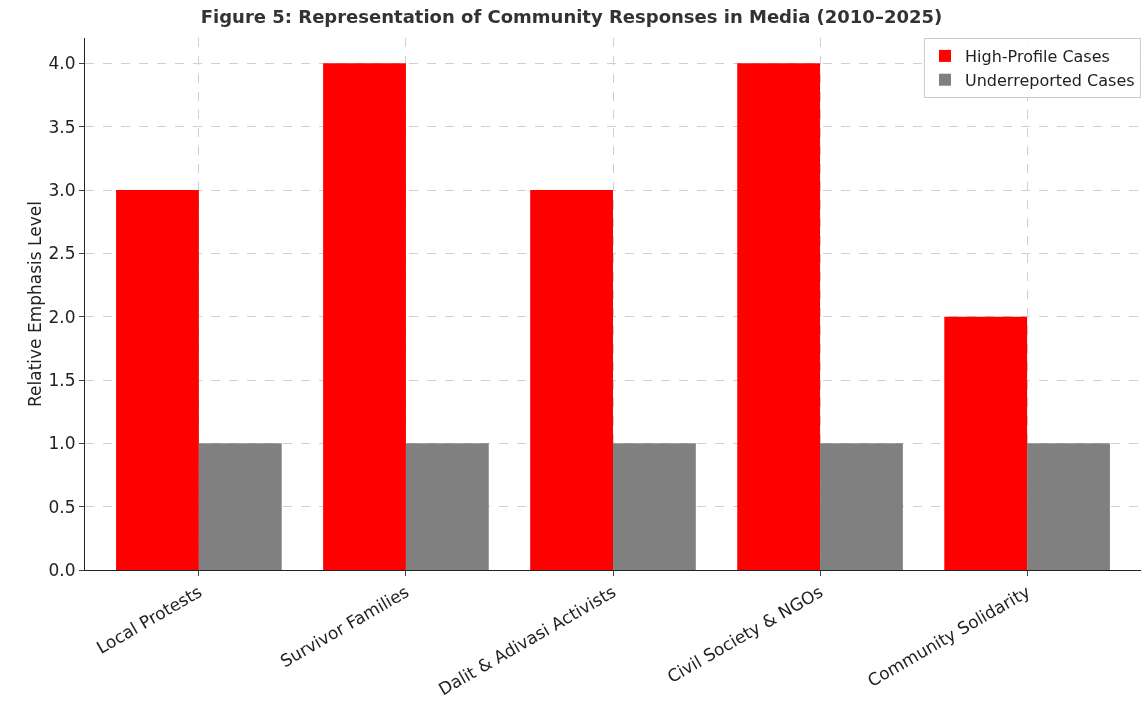  What do you see at coordinates (62, 443) in the screenshot?
I see `y-tick-label: 1.0` at bounding box center [62, 443].